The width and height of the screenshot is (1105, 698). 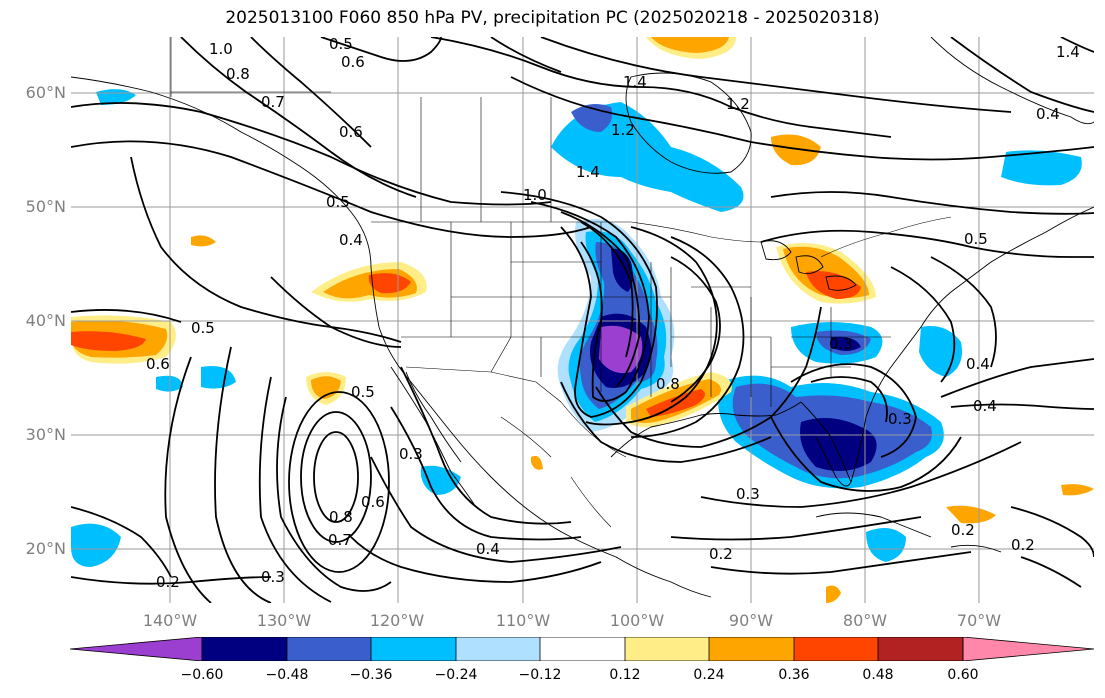 What do you see at coordinates (456, 675) in the screenshot?
I see `colorbar-tick: −0.24` at bounding box center [456, 675].